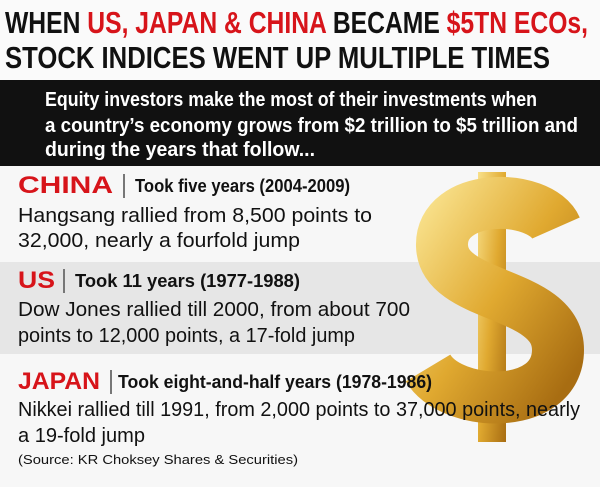 The image size is (600, 487). I want to click on body-line: points to 12,000 points, a 17-fold jump, so click(186, 336).